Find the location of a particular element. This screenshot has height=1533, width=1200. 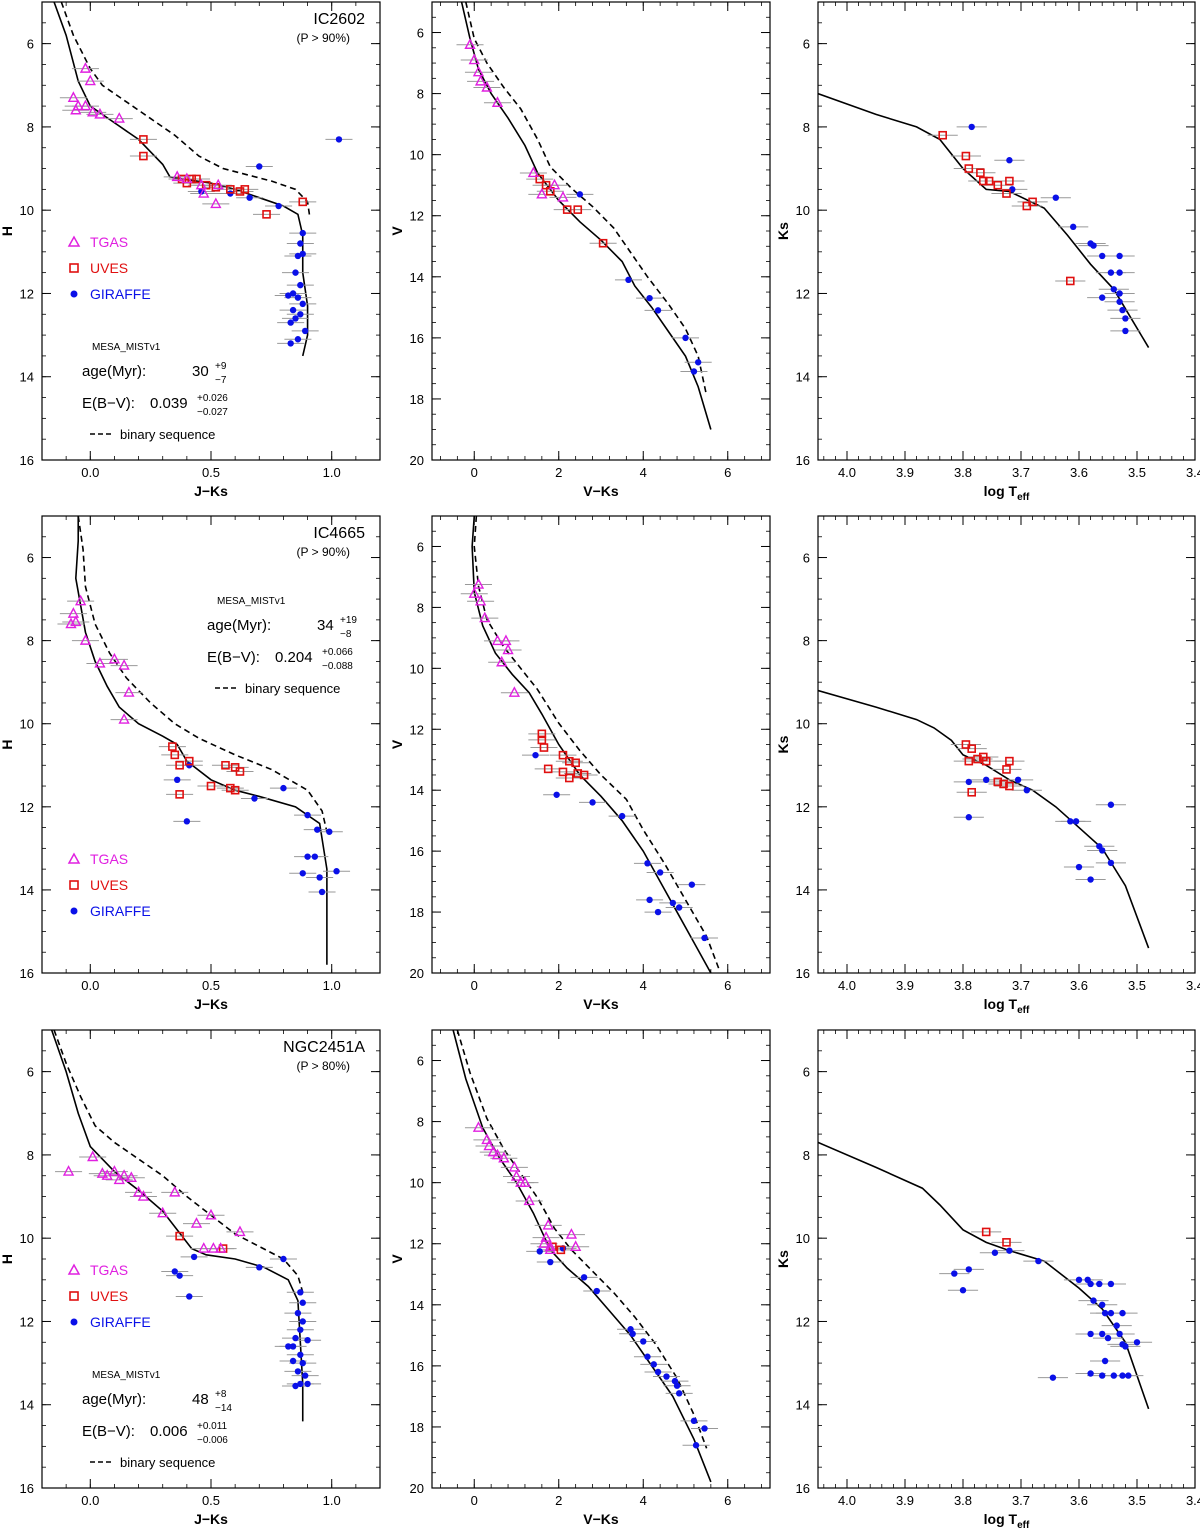

membership-probability: (P > 90%) is located at coordinates (323, 552).